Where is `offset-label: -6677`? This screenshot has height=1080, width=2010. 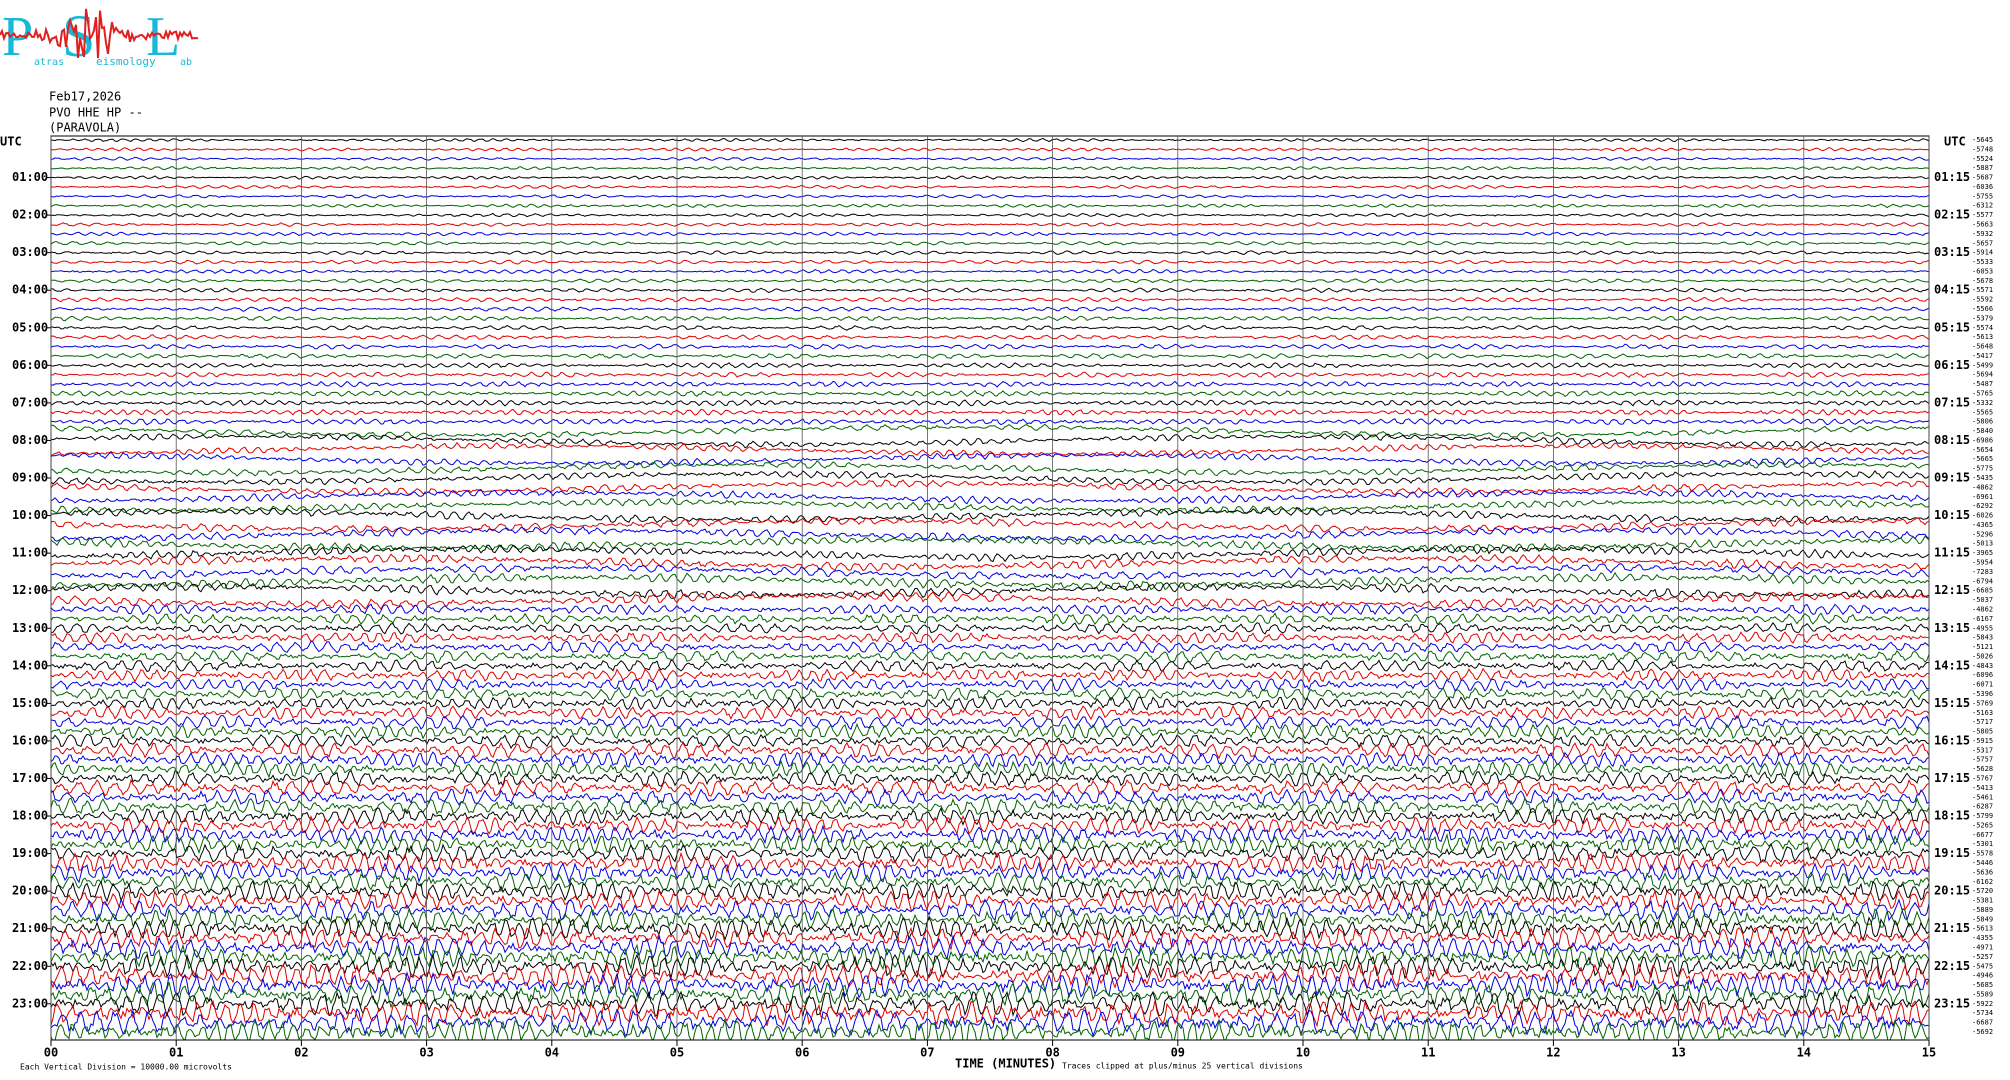
offset-label: -6677 is located at coordinates (1982, 835).